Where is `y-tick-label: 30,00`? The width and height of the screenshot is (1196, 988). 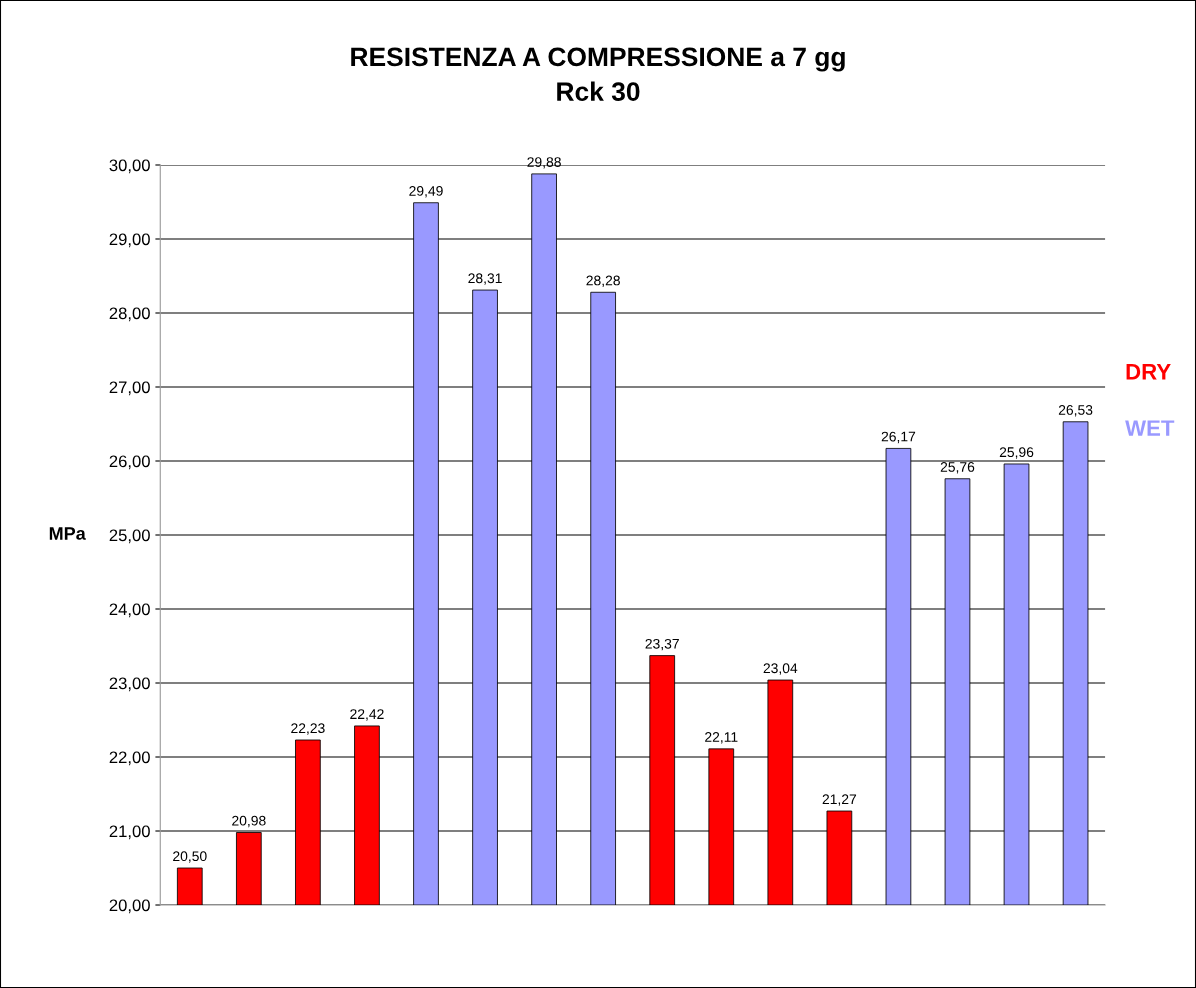 y-tick-label: 30,00 is located at coordinates (129, 166).